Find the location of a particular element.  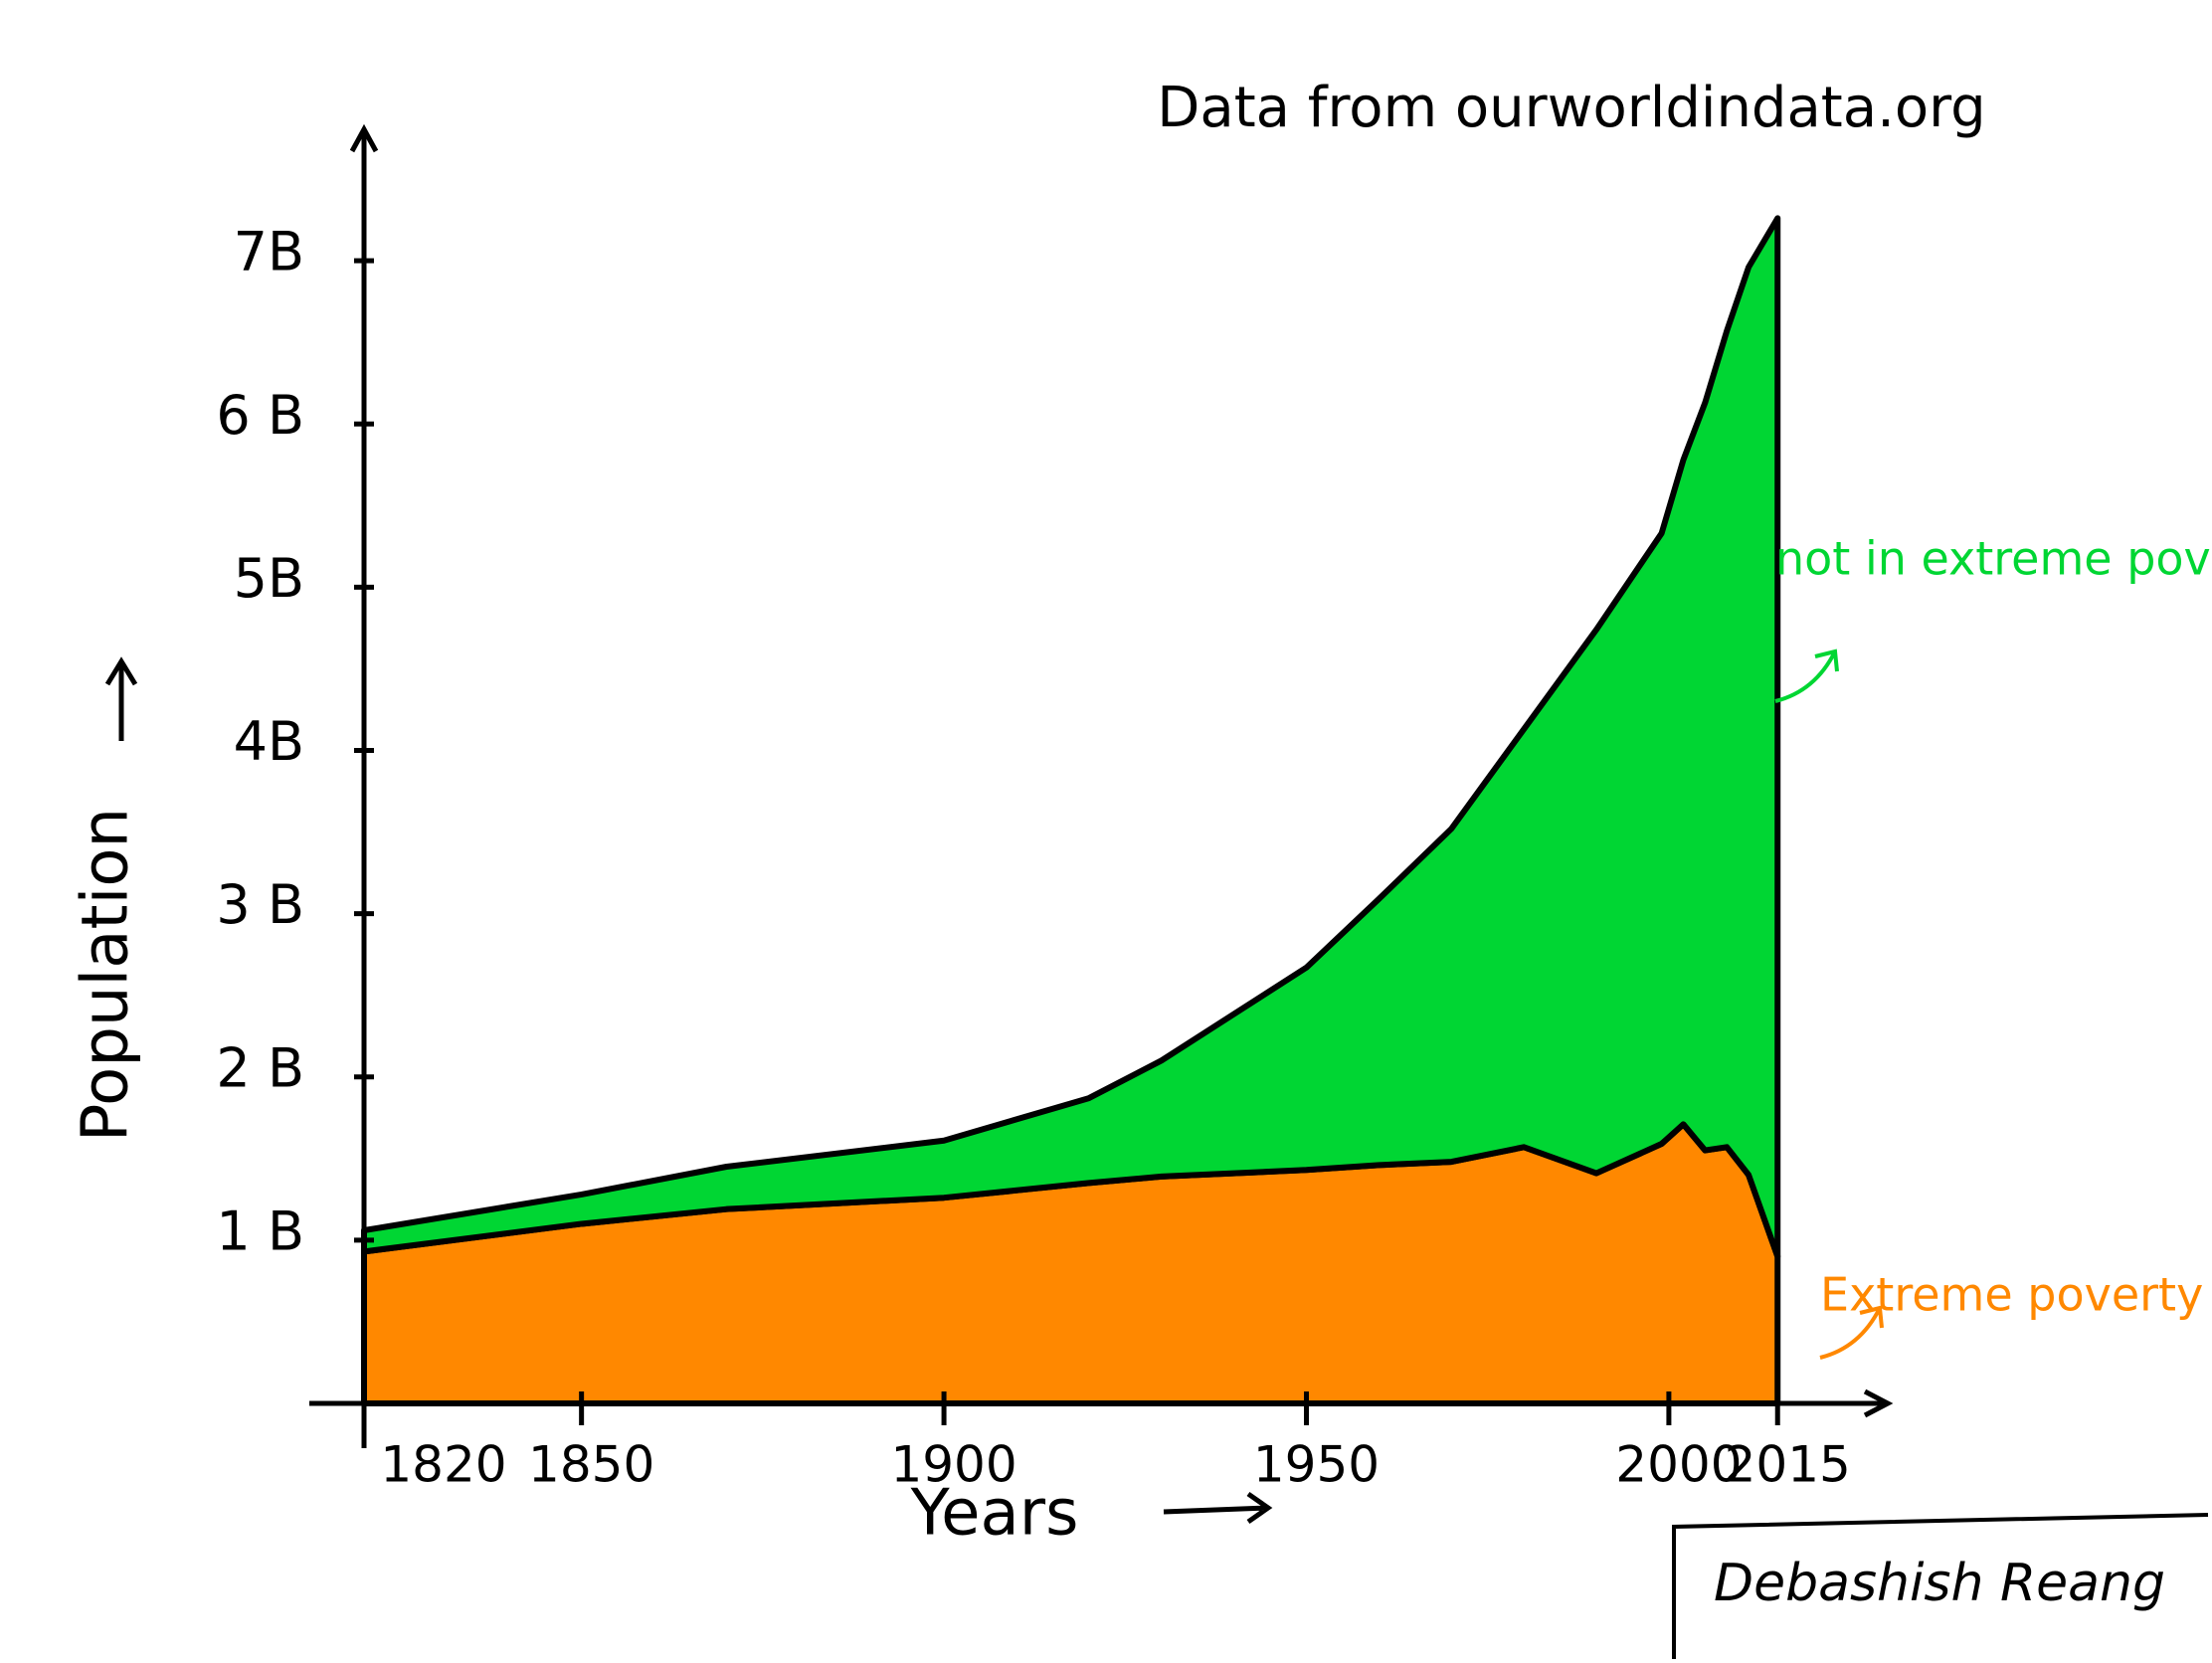

chart-title: Data from ourworldindata.org is located at coordinates (1571, 108).